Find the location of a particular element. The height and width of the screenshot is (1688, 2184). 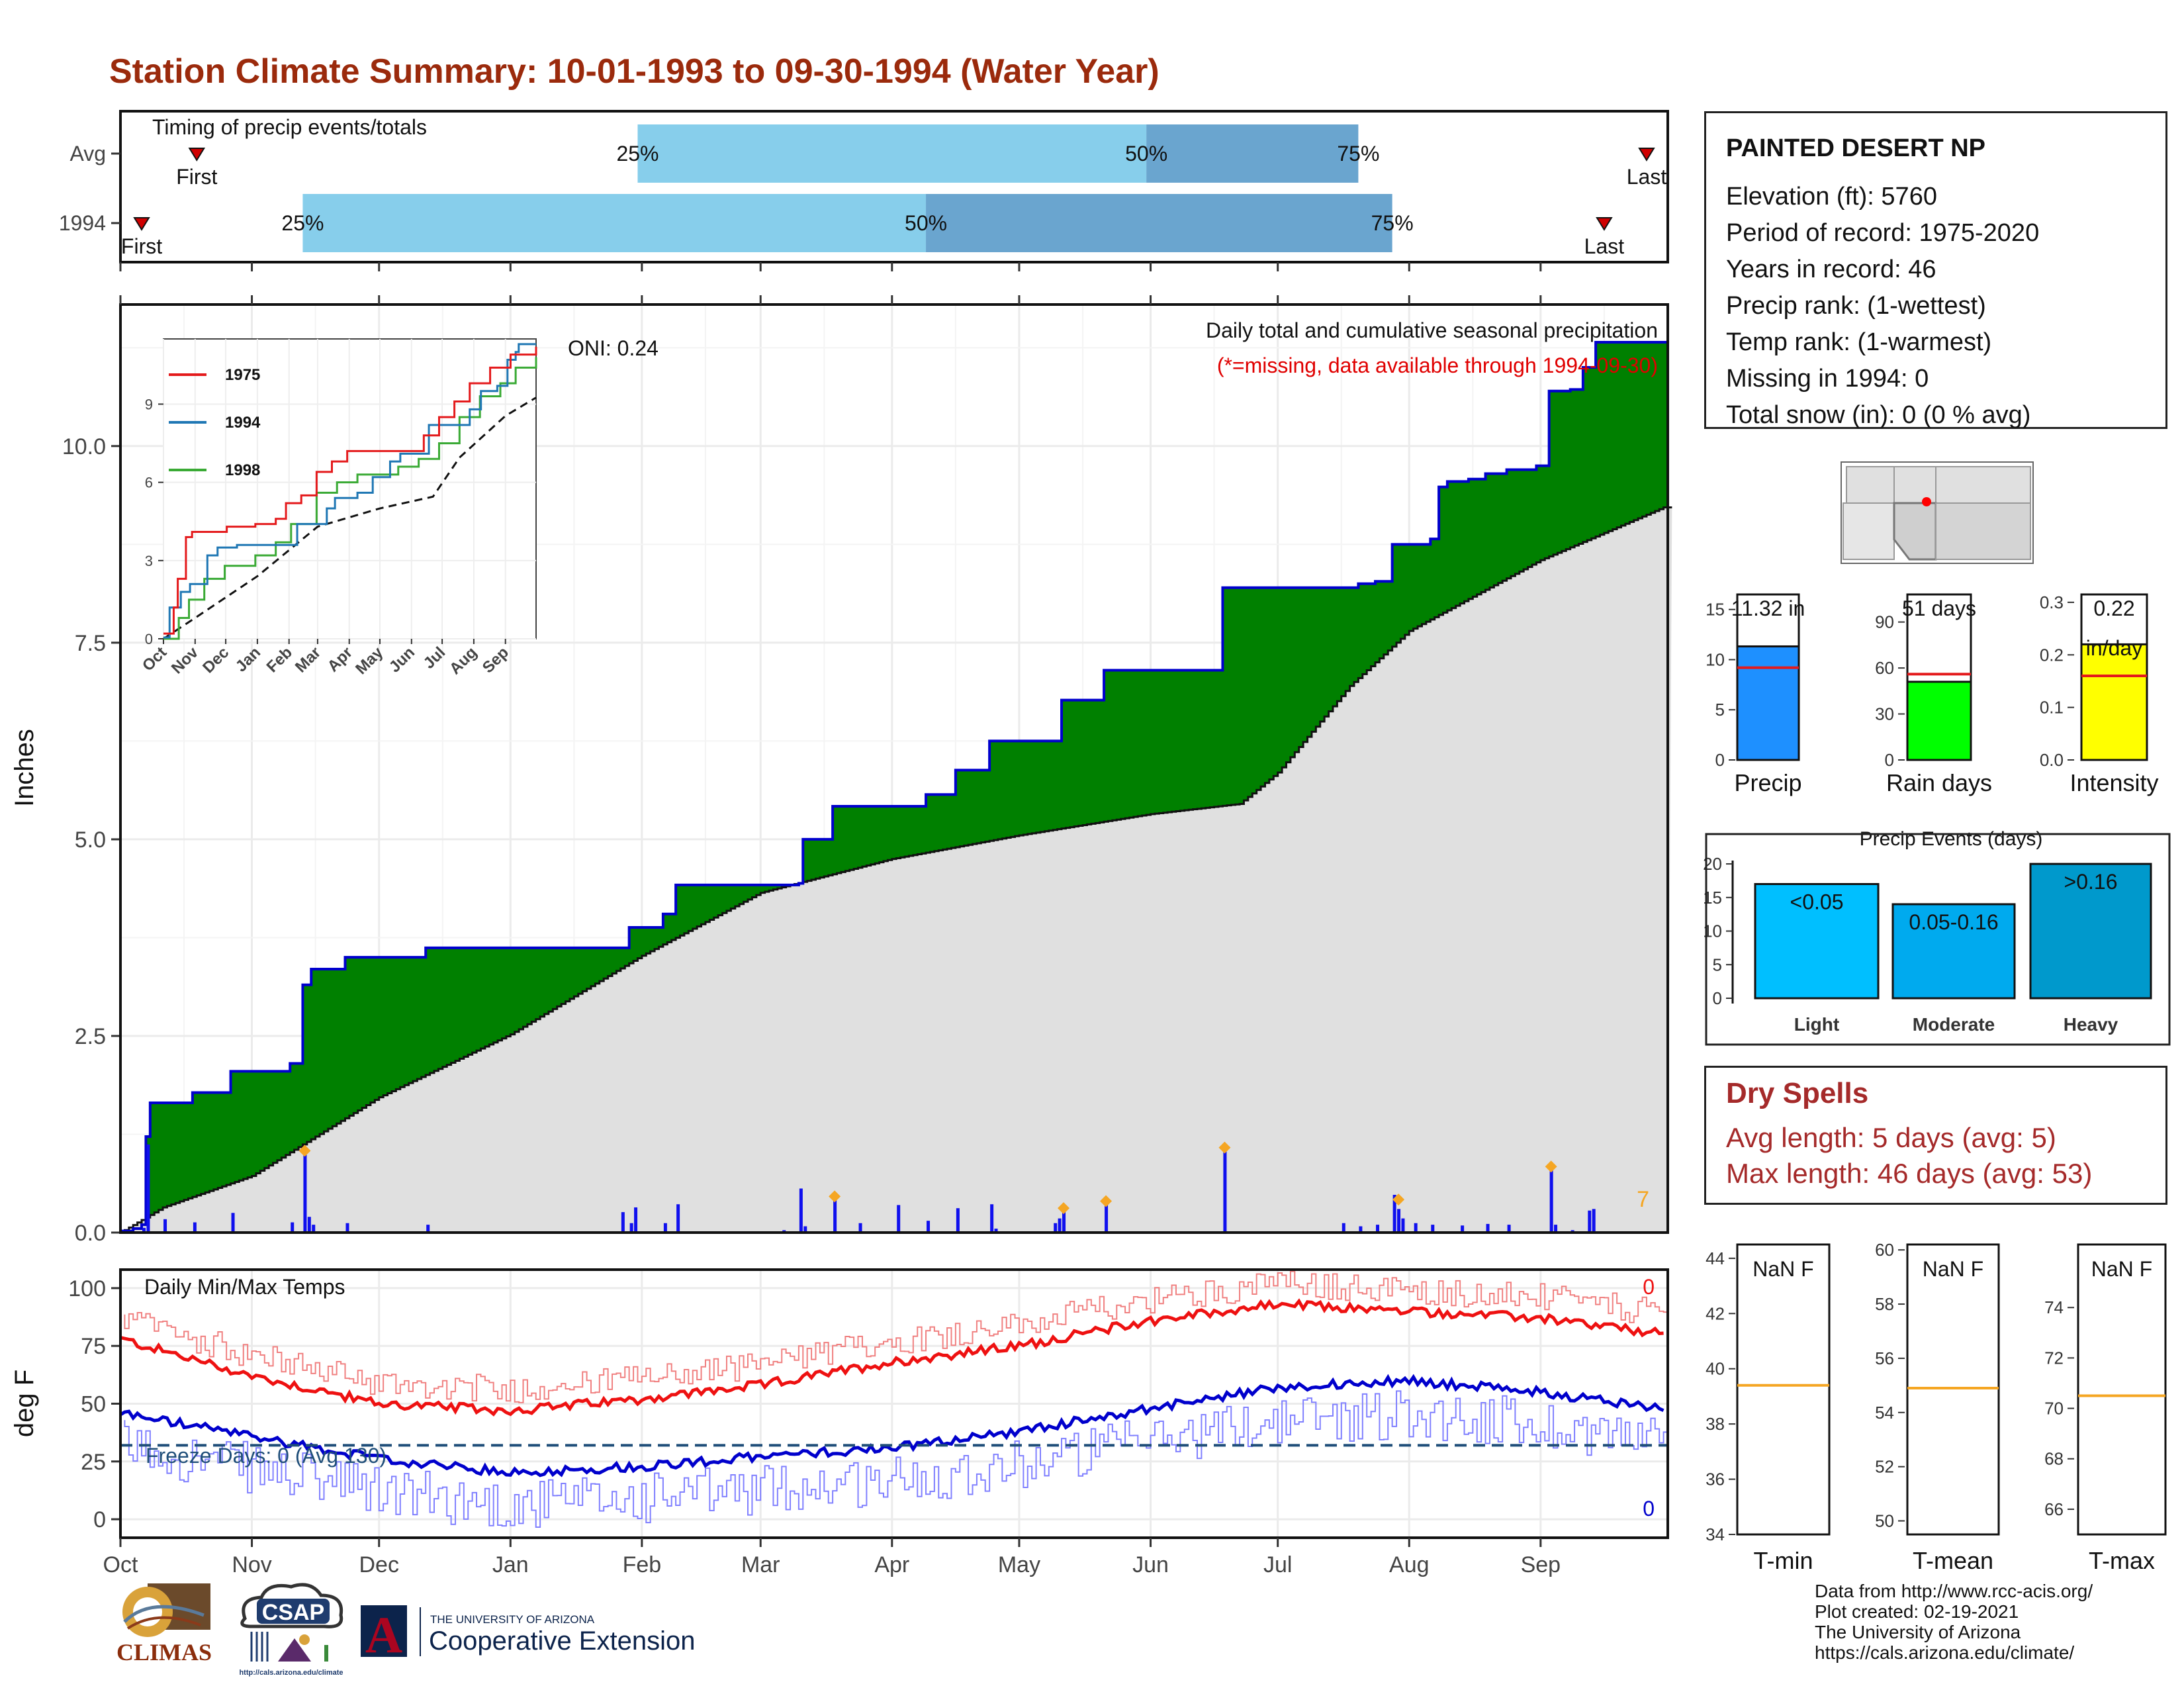

credit-university: The University of Arizona is located at coordinates (1918, 1632).